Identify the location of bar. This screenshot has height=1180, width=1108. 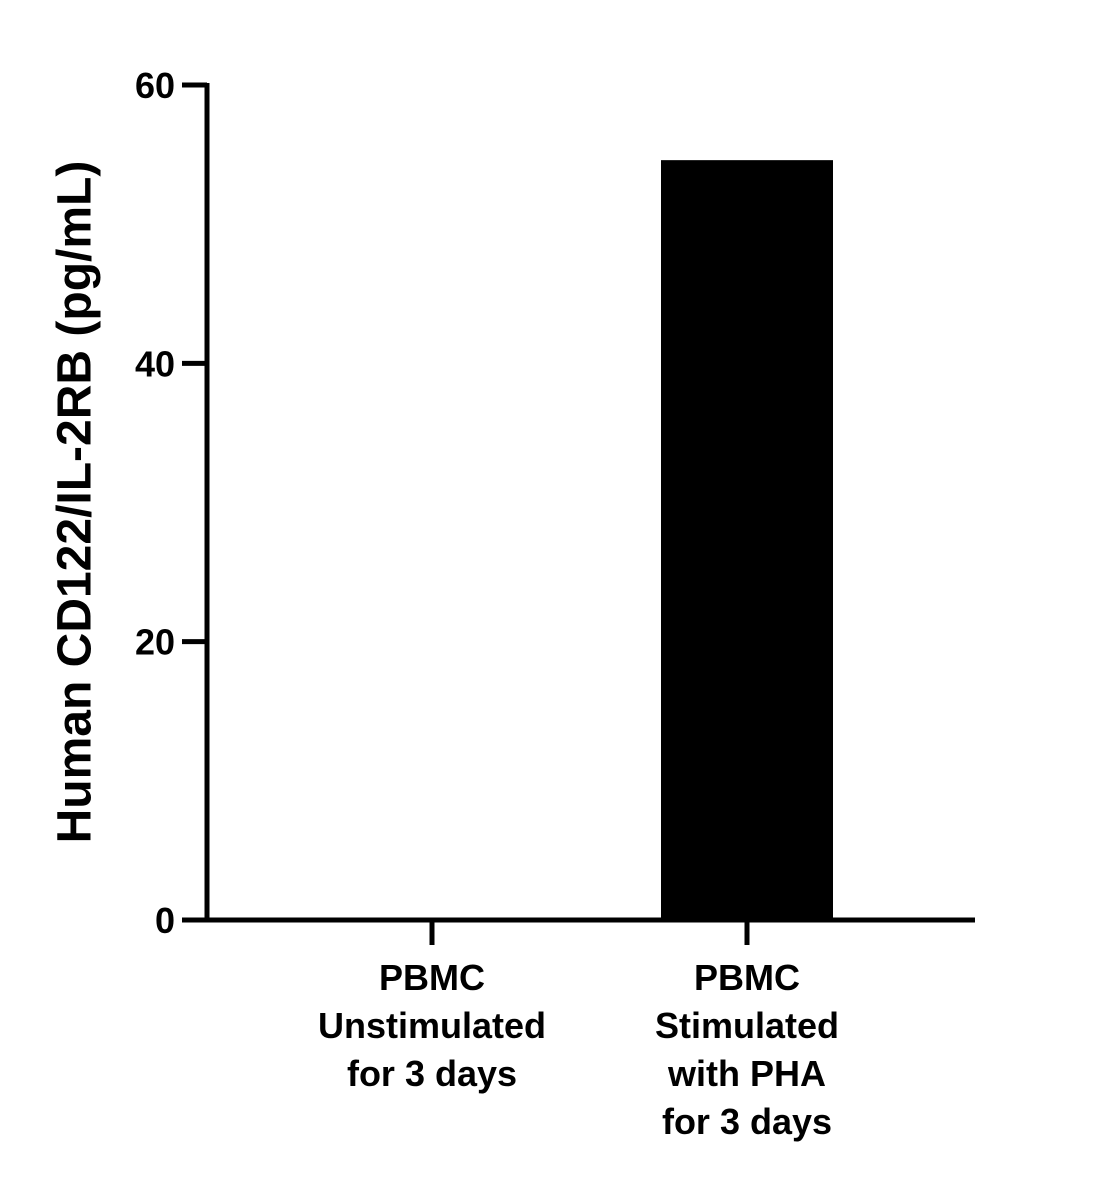
(747, 540).